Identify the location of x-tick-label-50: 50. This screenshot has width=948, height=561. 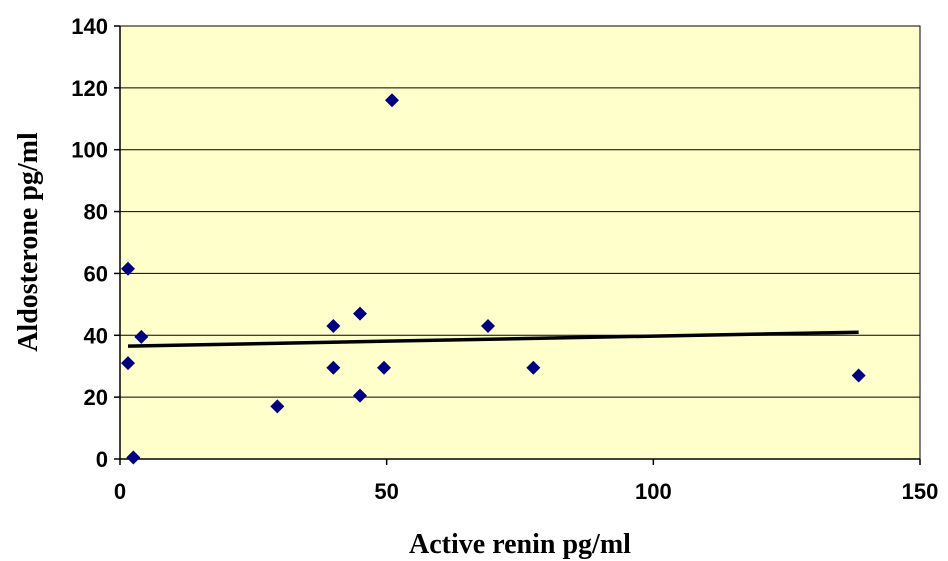
(386, 491).